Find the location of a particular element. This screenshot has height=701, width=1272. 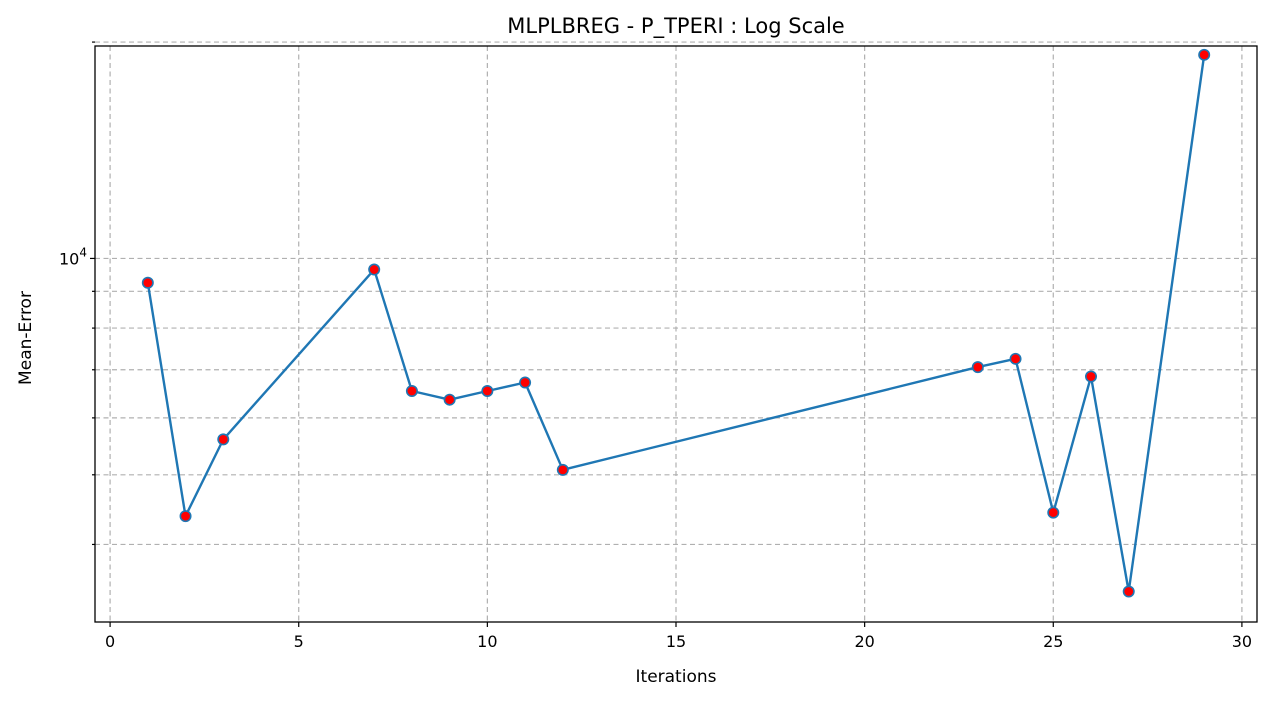

x-axis-ticks: 0 5 10 15 20 25 30 is located at coordinates (678, 636).